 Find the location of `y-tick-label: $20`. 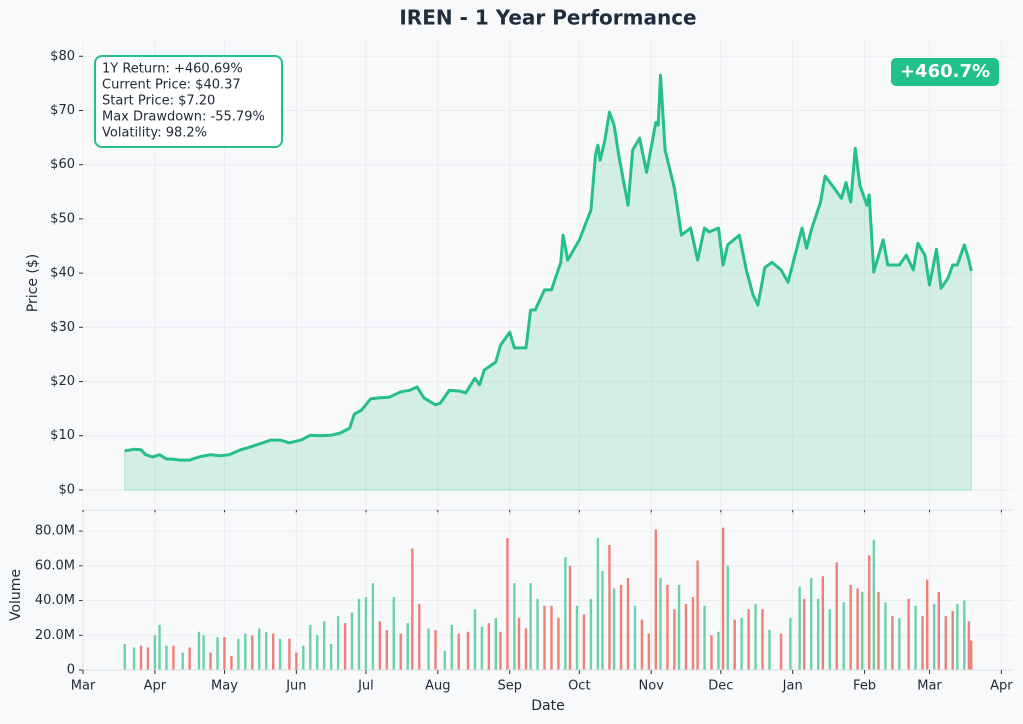

y-tick-label: $20 is located at coordinates (62, 381).